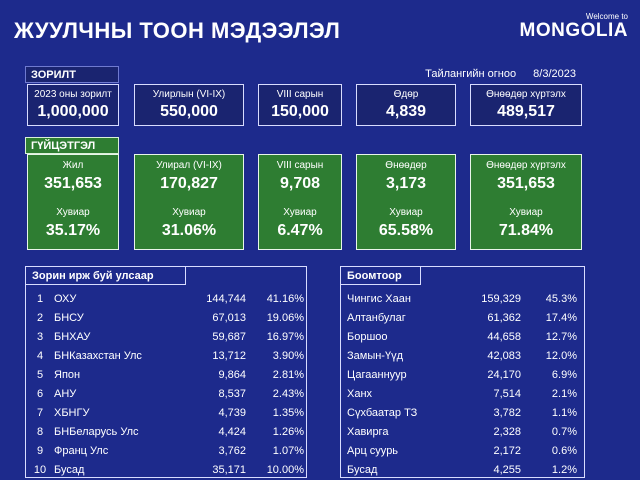  What do you see at coordinates (40, 469) in the screenshot?
I see `country-rank: 10` at bounding box center [40, 469].